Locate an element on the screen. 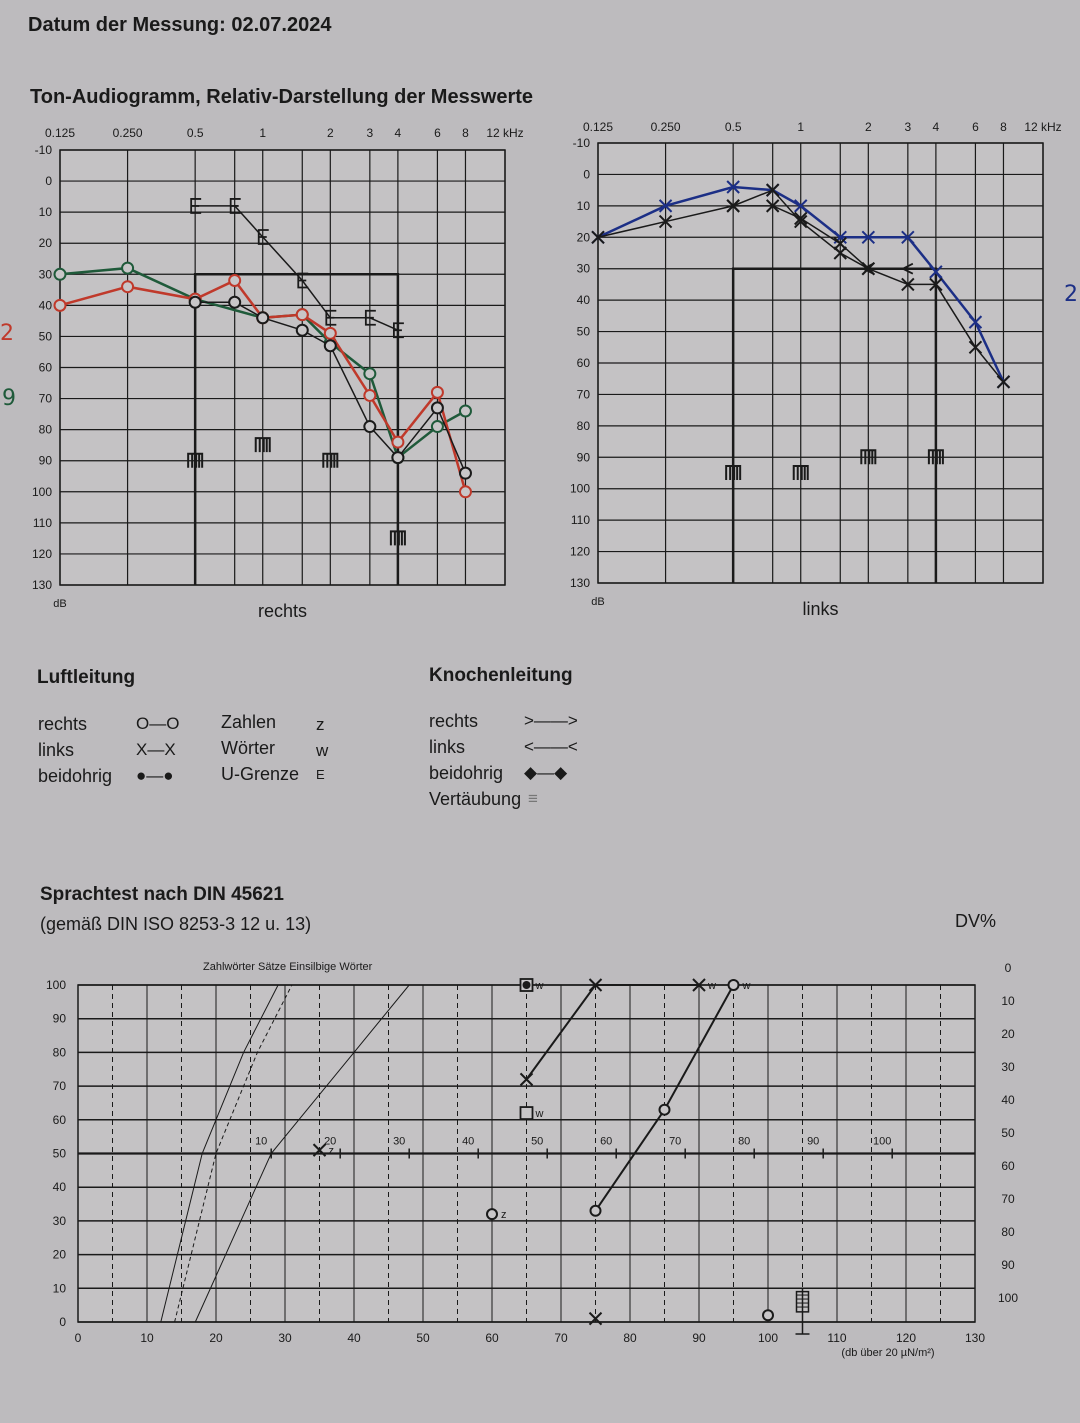 The width and height of the screenshot is (1080, 1423). chart-title: links is located at coordinates (820, 609).